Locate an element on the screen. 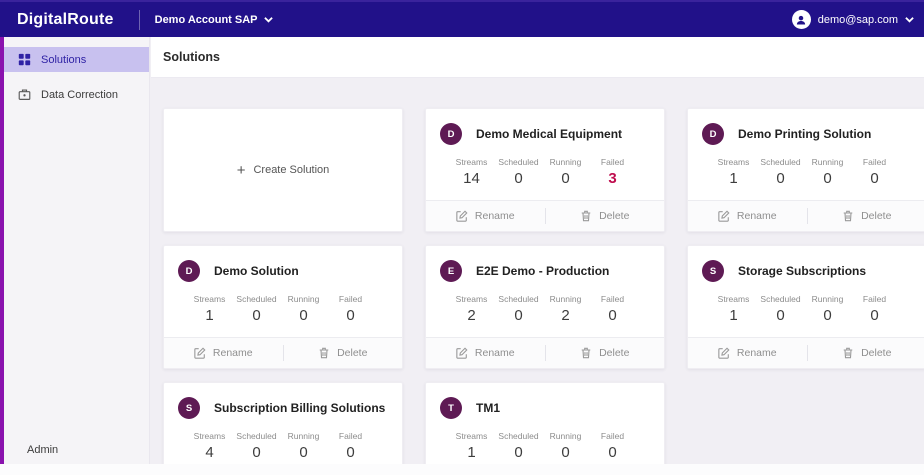  card-header: T TM1 is located at coordinates (545, 401).